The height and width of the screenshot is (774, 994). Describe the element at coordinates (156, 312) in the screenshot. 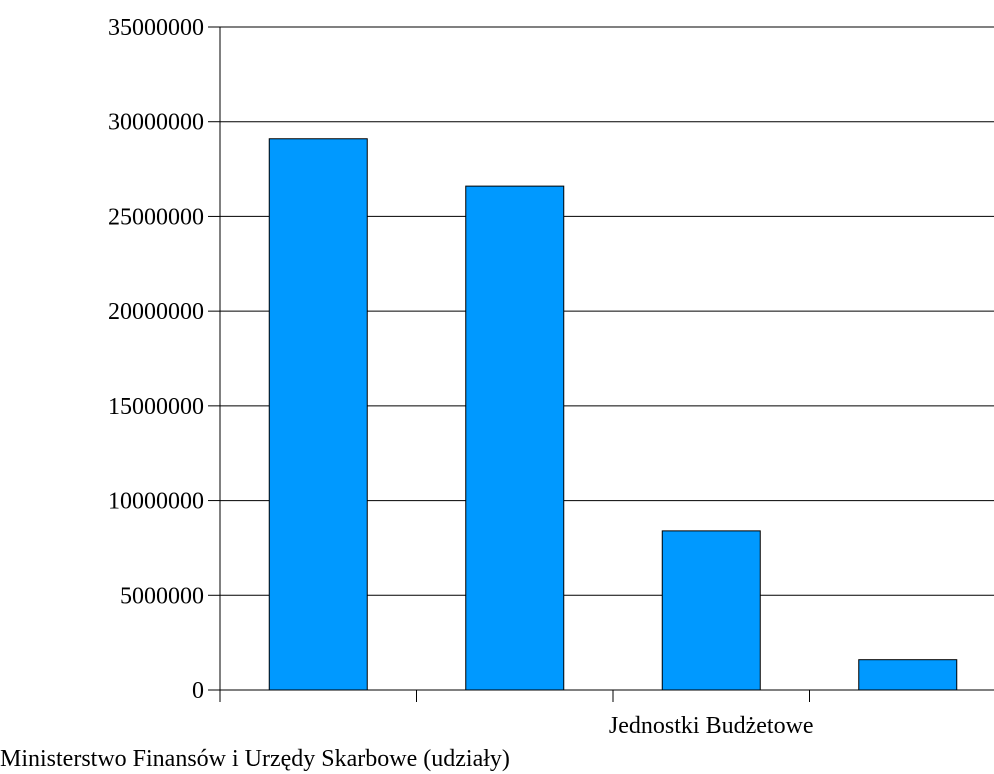

I see `y-tick-label: 20000000` at that location.